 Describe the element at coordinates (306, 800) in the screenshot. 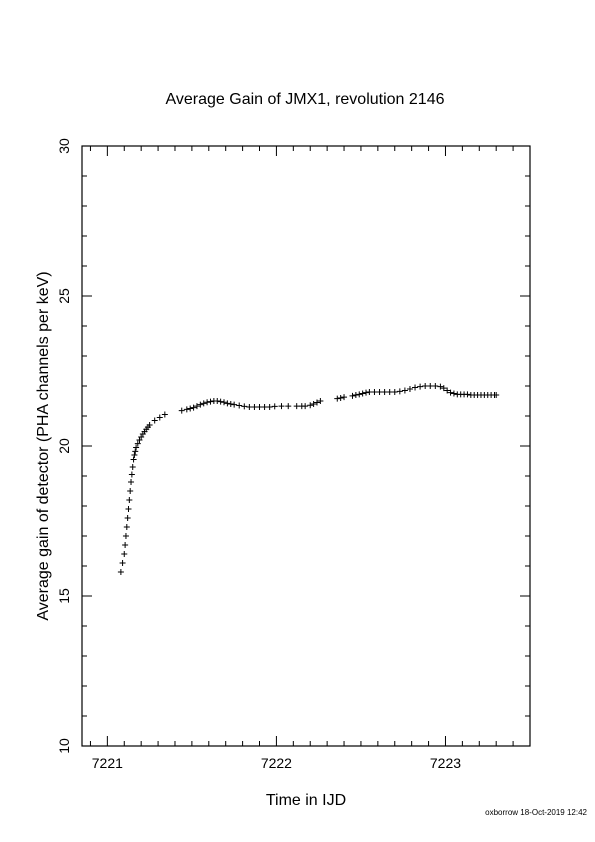

I see `x-axis-label: Time in IJD` at that location.